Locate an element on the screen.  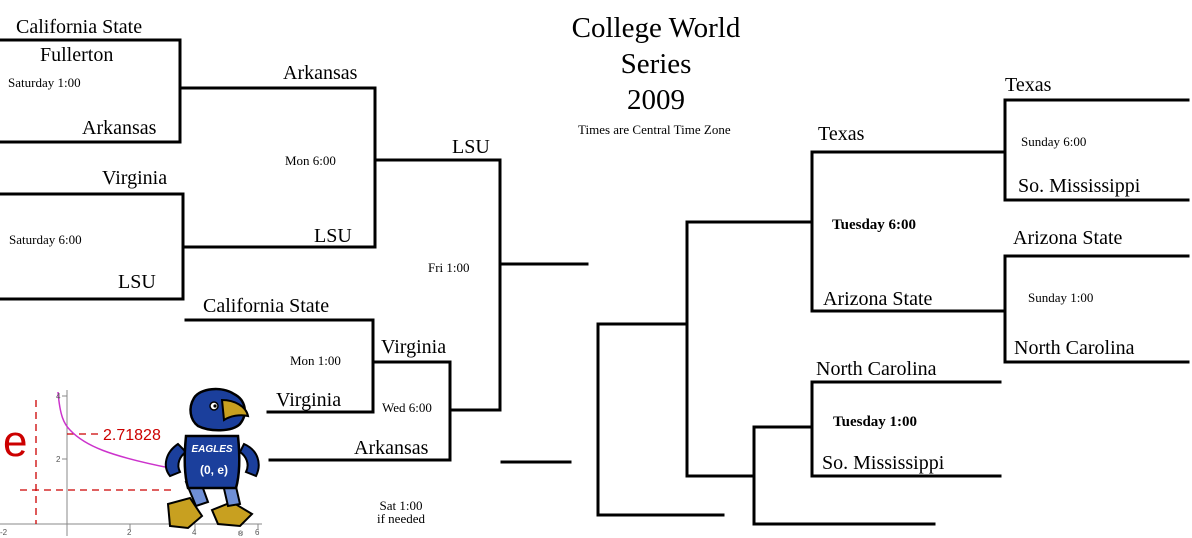
e-value: 2.71828 is located at coordinates (132, 435).